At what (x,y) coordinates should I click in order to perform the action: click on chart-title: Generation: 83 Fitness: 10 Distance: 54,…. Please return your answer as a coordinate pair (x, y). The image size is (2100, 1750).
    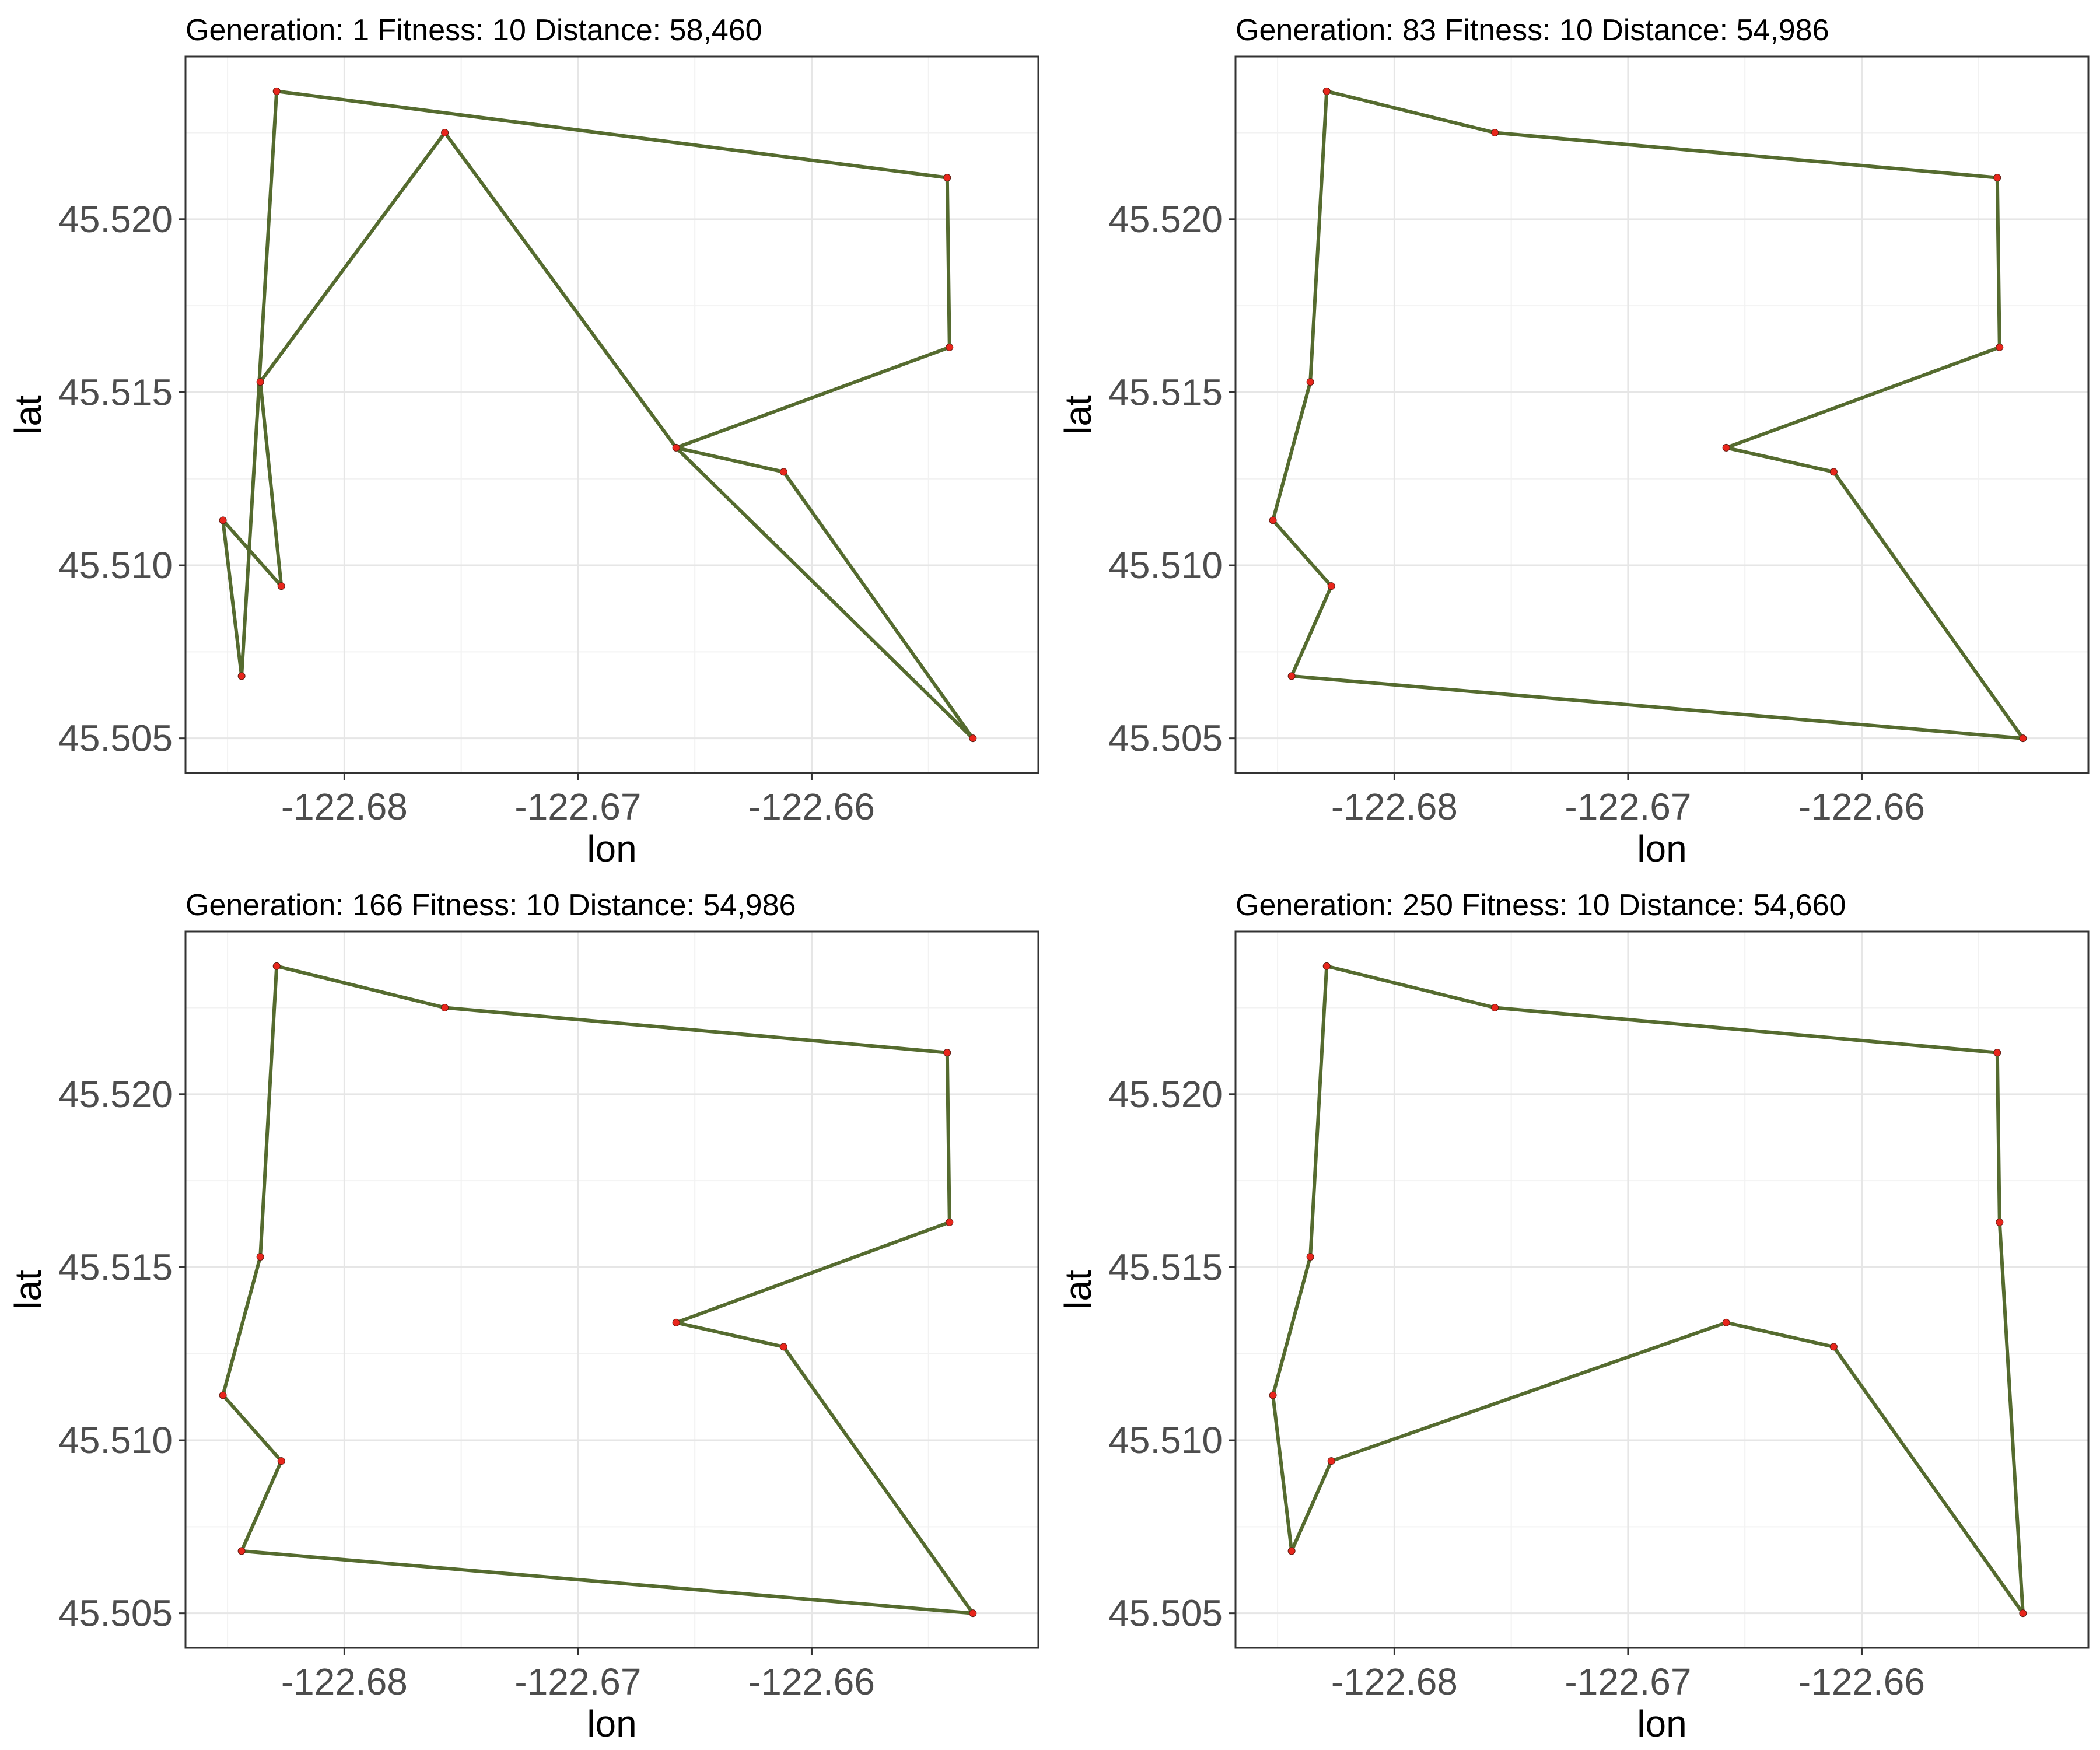
    Looking at the image, I should click on (1532, 30).